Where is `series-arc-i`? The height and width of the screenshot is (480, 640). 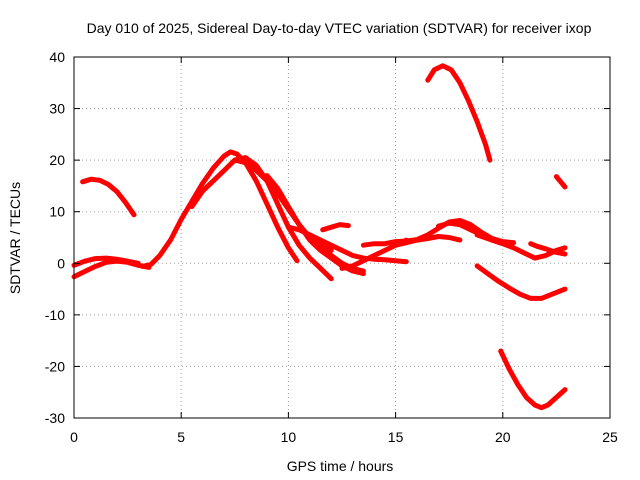
series-arc-i is located at coordinates (335, 227).